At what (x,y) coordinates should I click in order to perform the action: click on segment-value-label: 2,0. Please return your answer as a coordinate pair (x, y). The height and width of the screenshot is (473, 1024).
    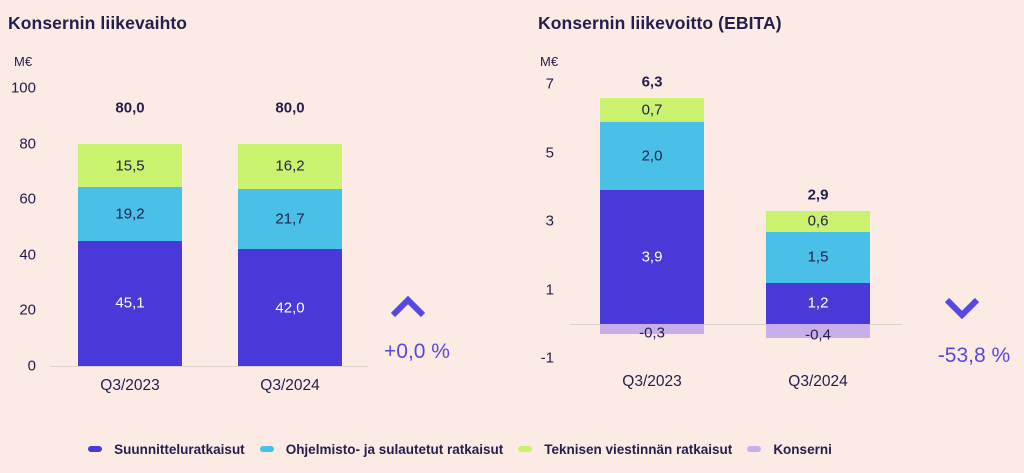
    Looking at the image, I should click on (652, 156).